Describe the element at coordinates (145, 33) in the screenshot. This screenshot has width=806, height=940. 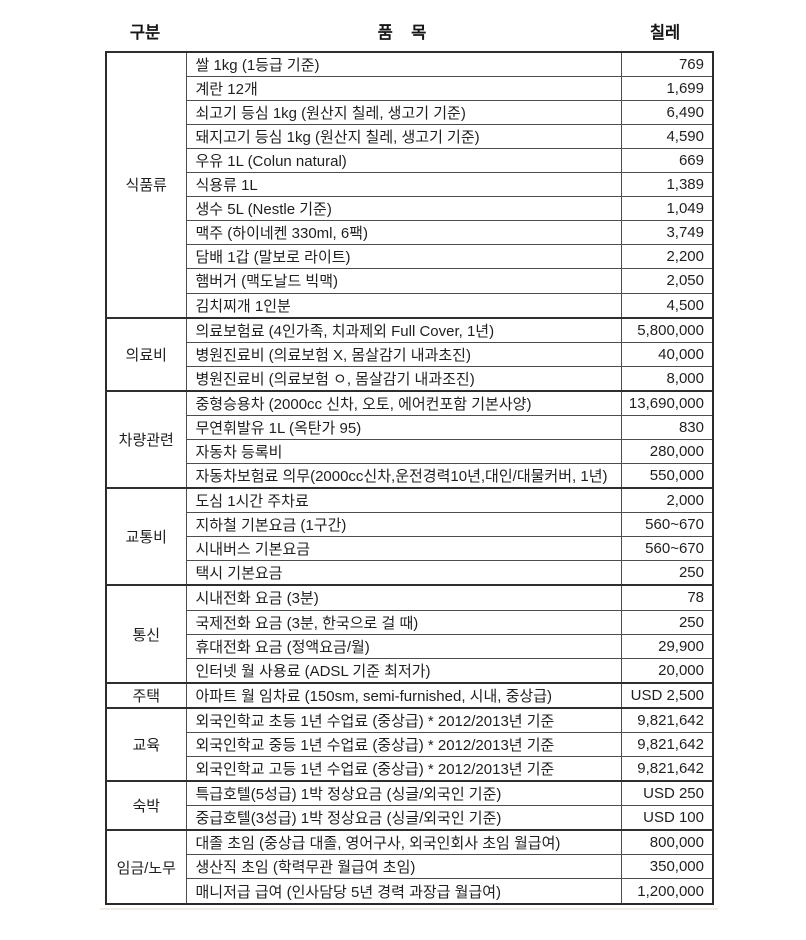
I see `column-header-category: 구분` at that location.